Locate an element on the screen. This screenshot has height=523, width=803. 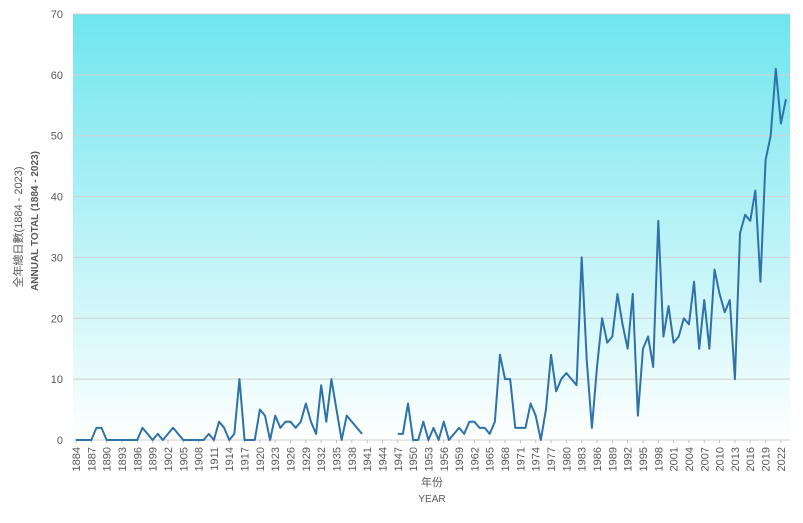
x-tick-label: 1980 is located at coordinates (567, 459).